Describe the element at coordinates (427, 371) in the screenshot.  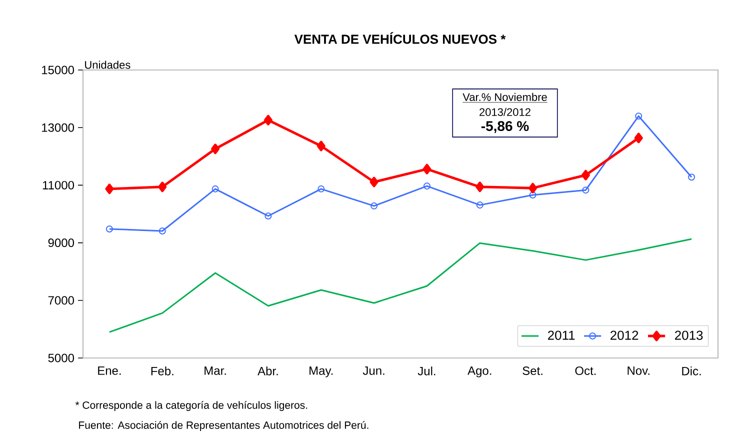
I see `x-tick-label: Jul.` at that location.